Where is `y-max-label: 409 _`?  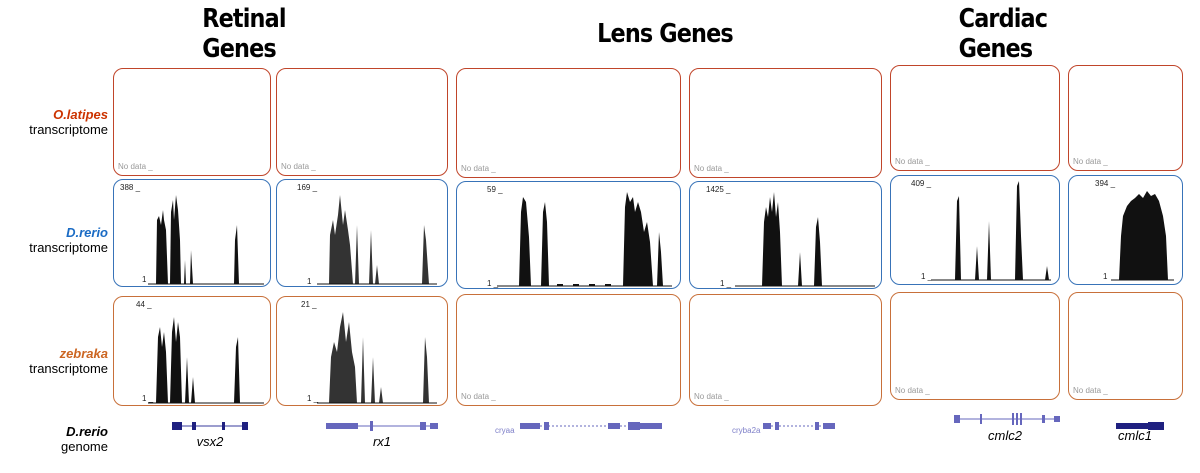
y-max-label: 409 _ is located at coordinates (921, 183).